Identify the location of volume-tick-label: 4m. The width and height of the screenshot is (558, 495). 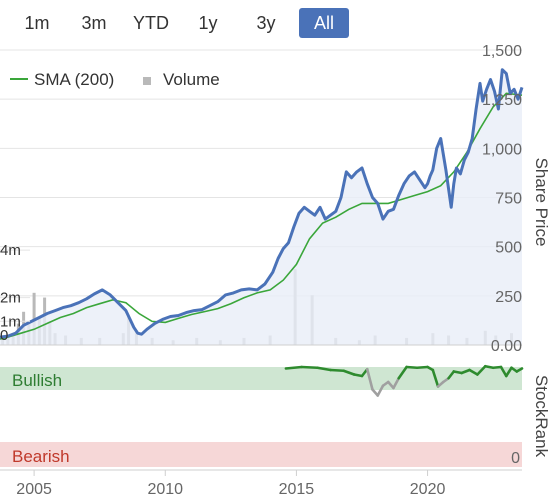
(10, 250).